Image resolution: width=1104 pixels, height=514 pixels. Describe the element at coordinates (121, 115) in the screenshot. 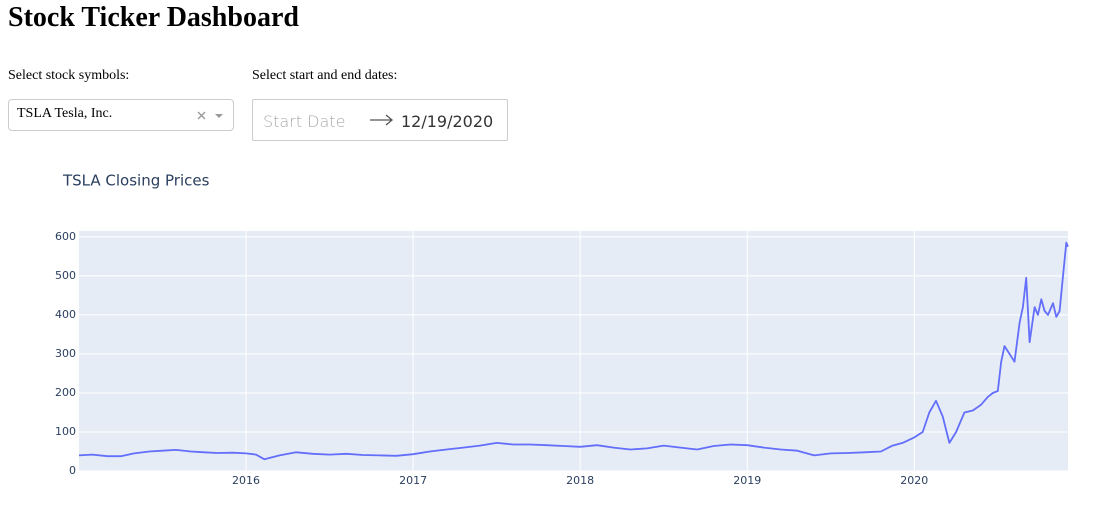

I see `symbol-dropdown: TSLA Tesla, Inc.` at that location.